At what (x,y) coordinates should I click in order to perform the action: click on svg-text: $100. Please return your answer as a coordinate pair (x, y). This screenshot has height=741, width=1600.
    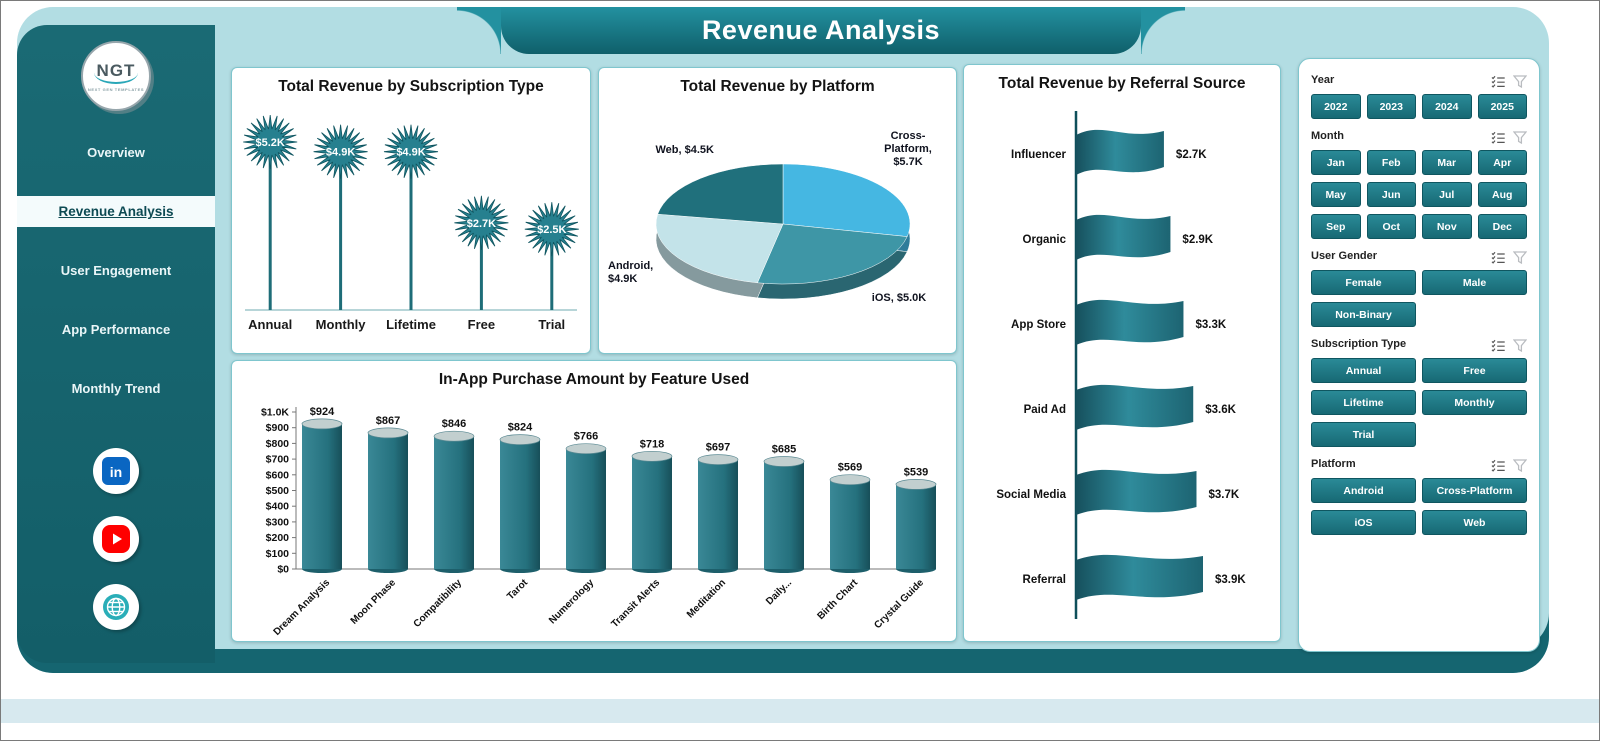
    Looking at the image, I should click on (278, 554).